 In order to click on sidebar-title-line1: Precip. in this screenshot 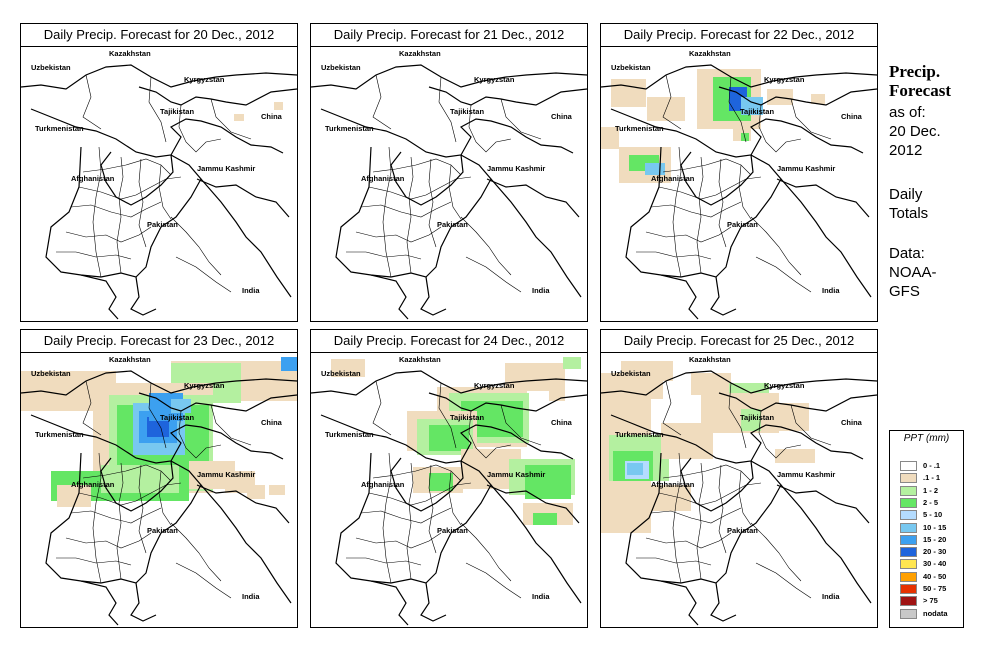, I will do `click(915, 71)`.